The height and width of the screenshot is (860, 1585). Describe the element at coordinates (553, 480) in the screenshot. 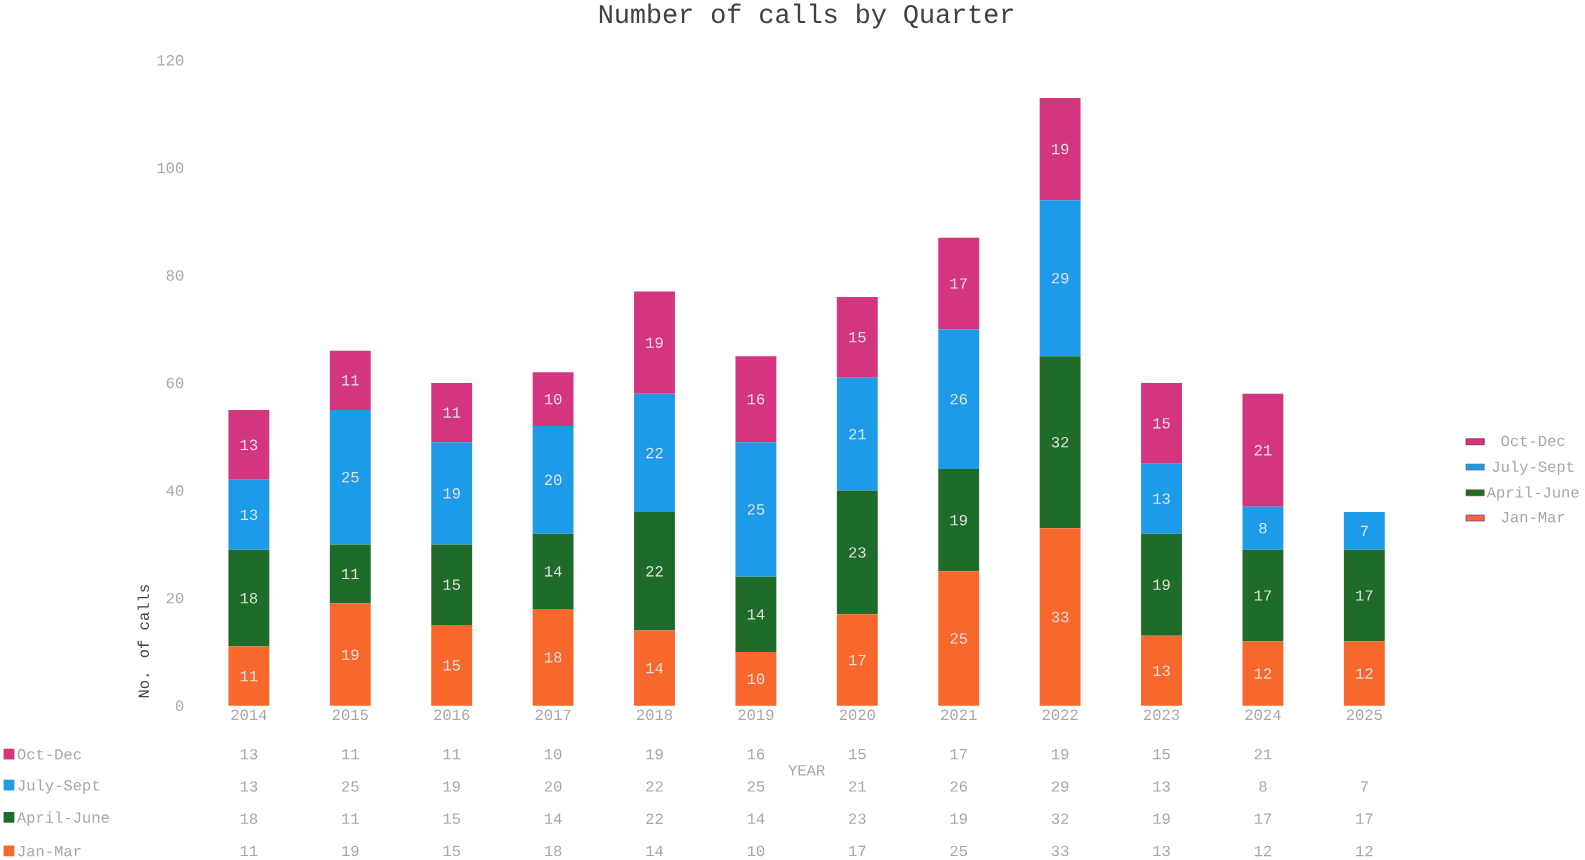

I see `annotation: 20` at that location.